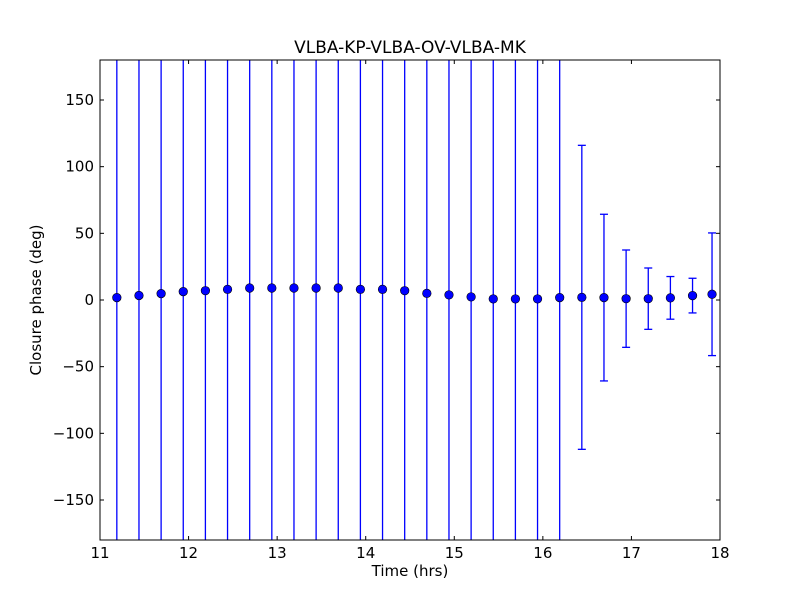 The image size is (800, 600). What do you see at coordinates (79, 167) in the screenshot?
I see `y-tick-label: 100` at bounding box center [79, 167].